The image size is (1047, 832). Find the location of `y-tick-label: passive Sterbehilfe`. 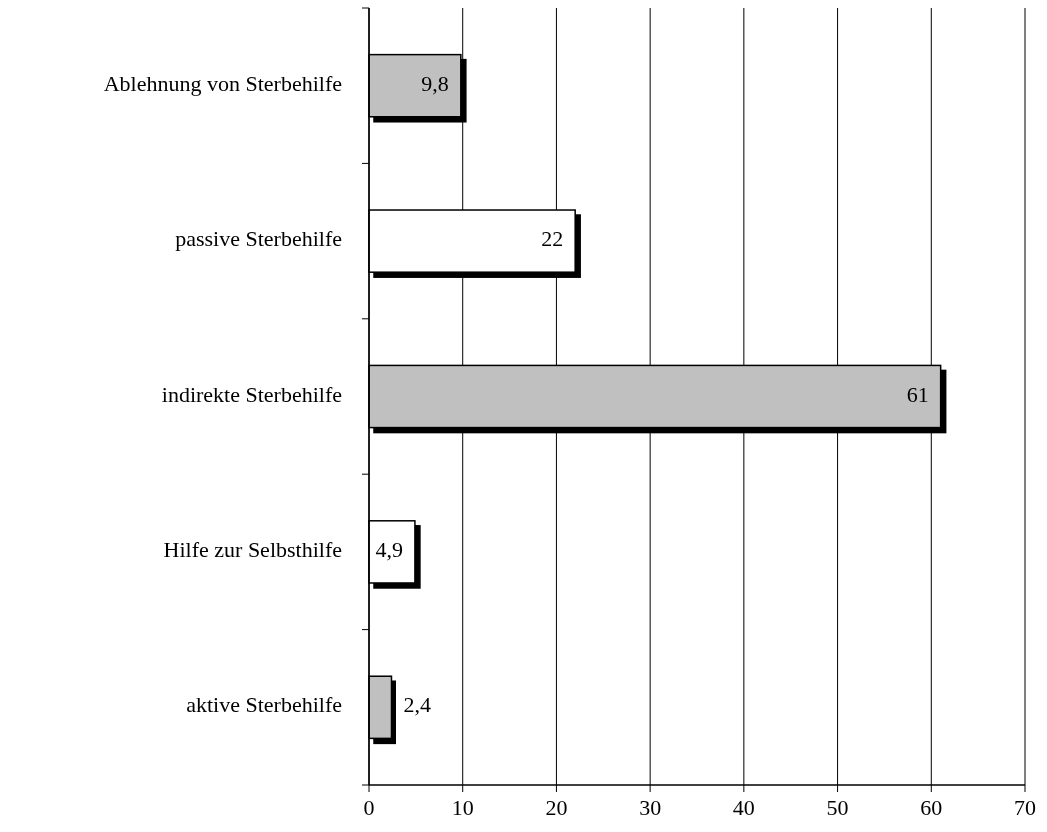

y-tick-label: passive Sterbehilfe is located at coordinates (258, 239).